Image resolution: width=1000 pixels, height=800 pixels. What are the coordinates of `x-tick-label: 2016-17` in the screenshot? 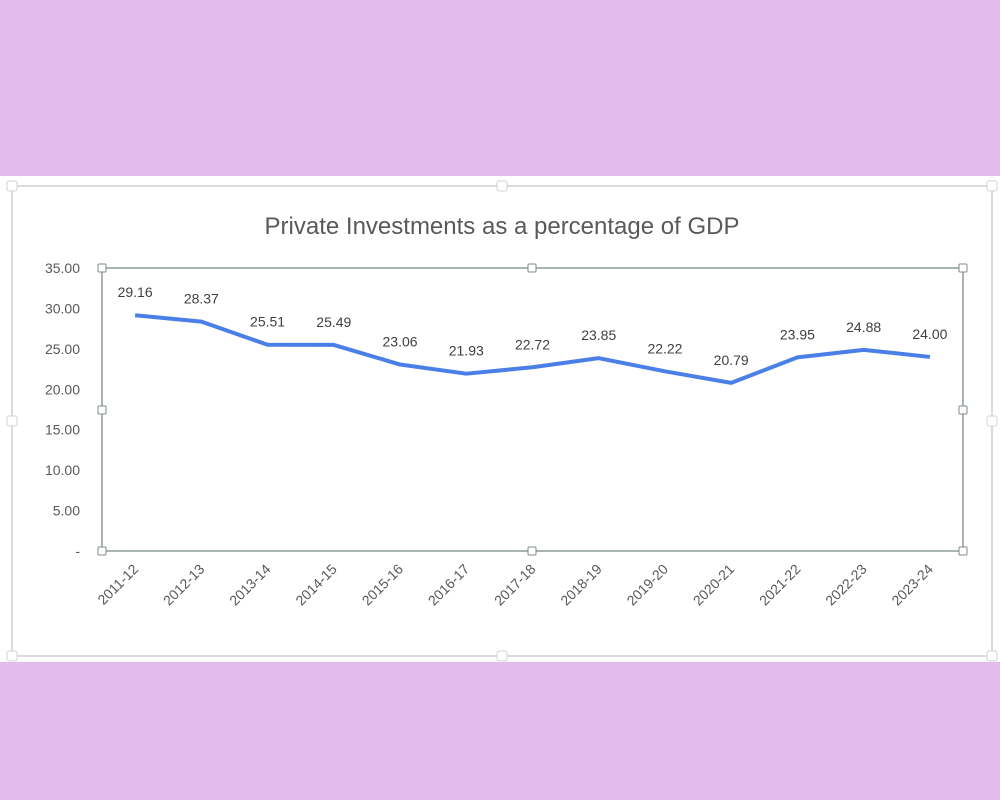 It's located at (449, 585).